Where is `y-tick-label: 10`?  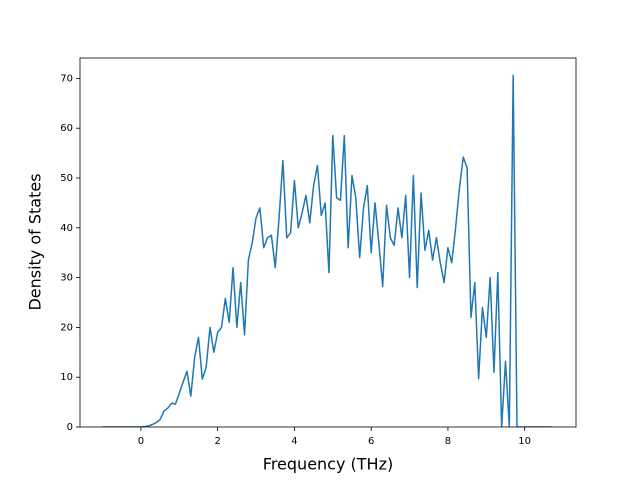
y-tick-label: 10 is located at coordinates (66, 377).